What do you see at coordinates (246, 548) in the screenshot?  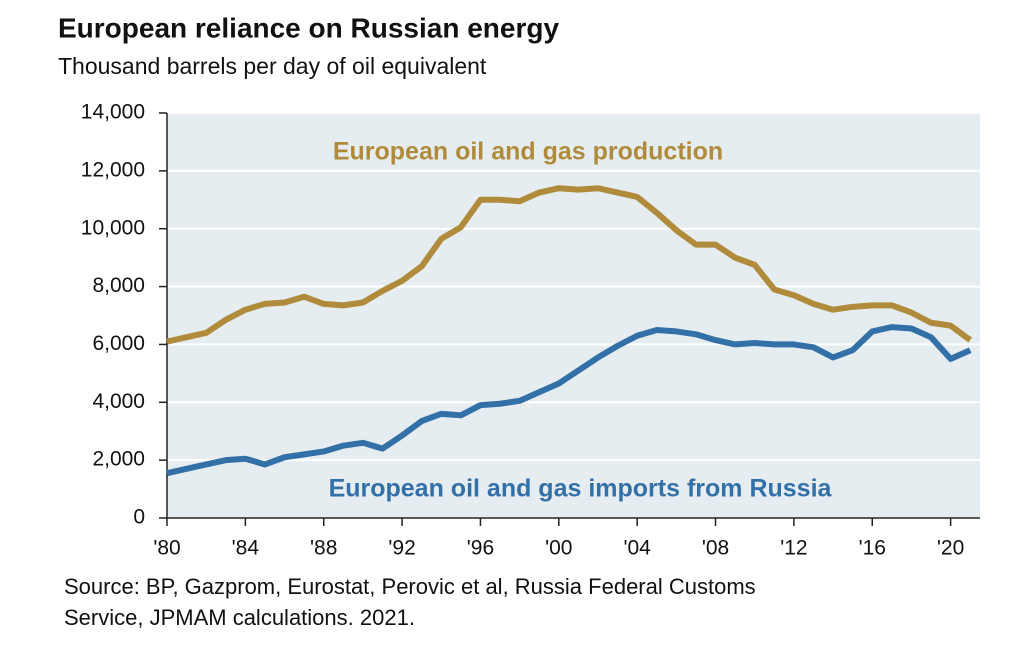 I see `x-tick-label: '84` at bounding box center [246, 548].